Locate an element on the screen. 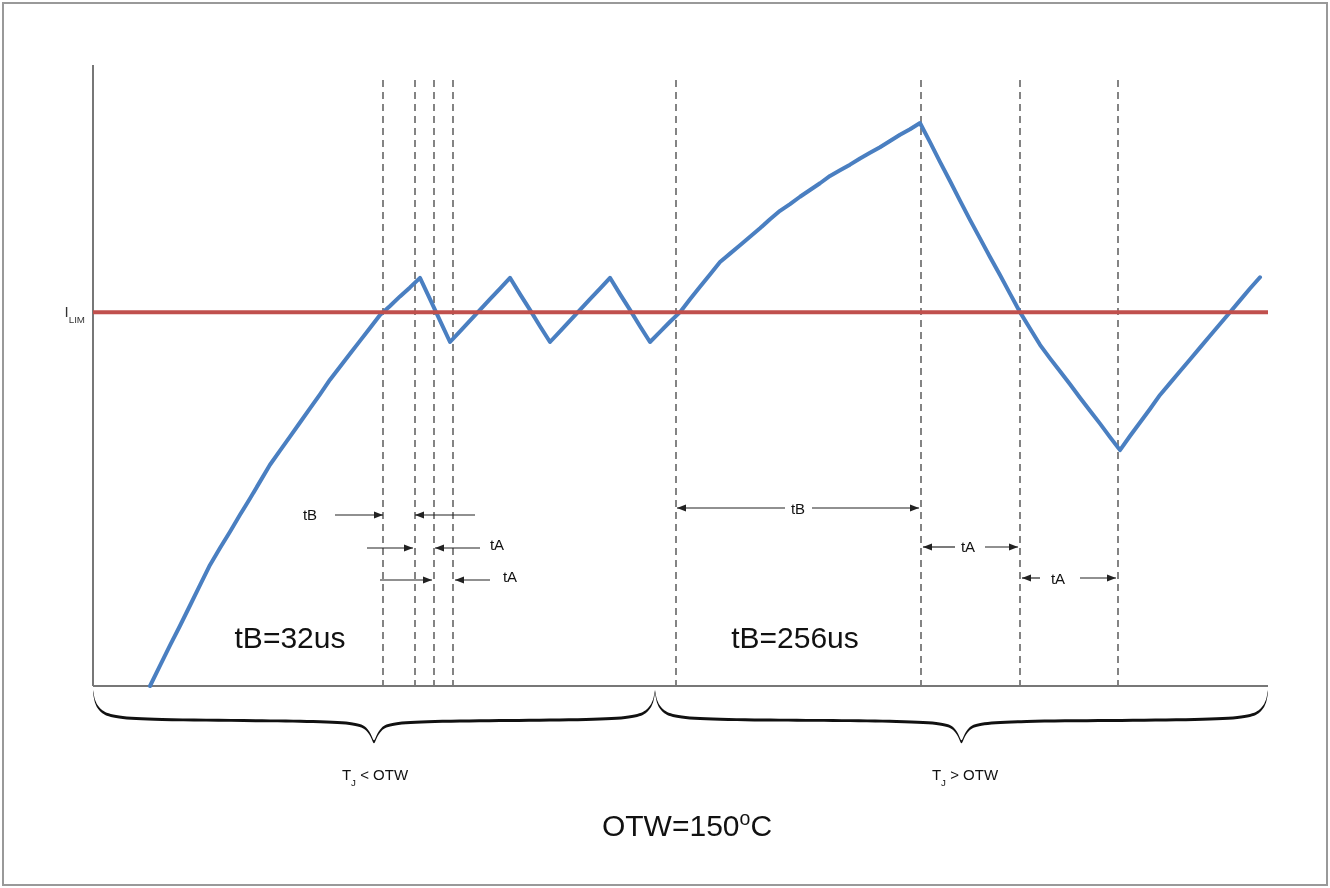  text: OTW=150$^{o}$C is located at coordinates (687, 824).